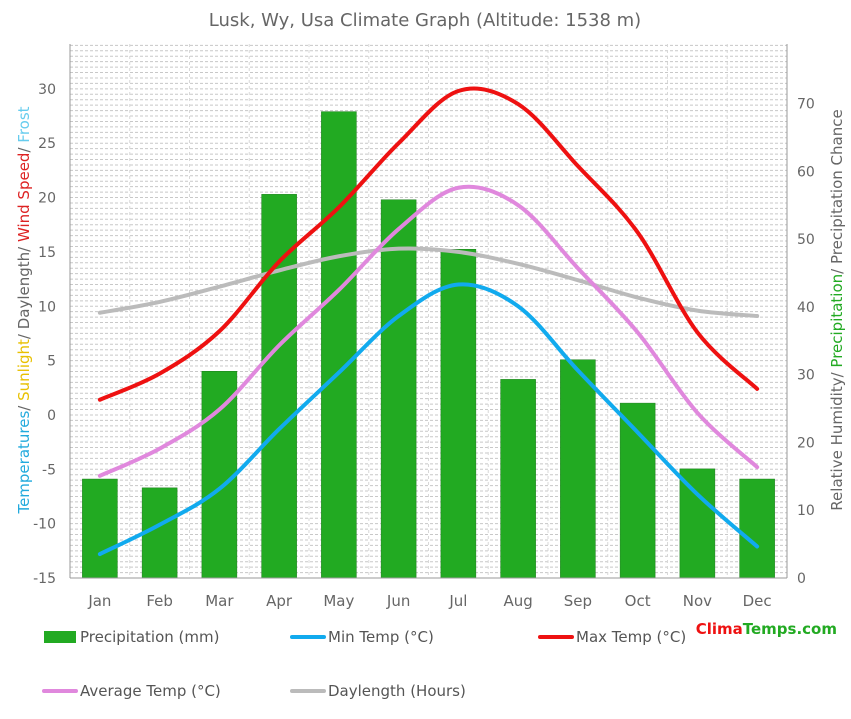 Image resolution: width=851 pixels, height=719 pixels. What do you see at coordinates (24, 290) in the screenshot?
I see `axis-label-part: / Daylength/` at bounding box center [24, 290].